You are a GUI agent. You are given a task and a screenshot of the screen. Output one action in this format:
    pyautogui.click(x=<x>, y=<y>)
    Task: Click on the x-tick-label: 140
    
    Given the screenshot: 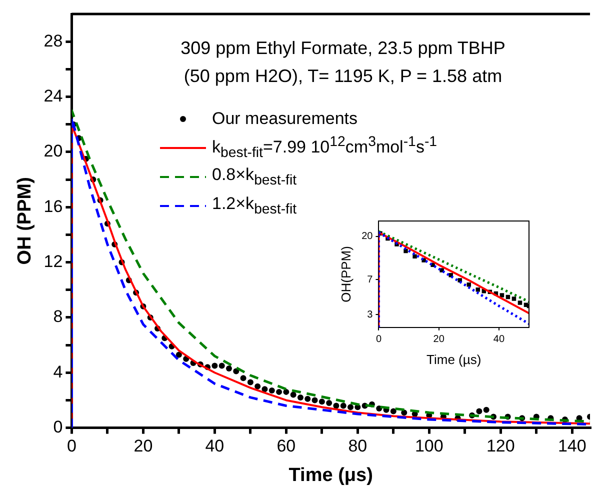 What is the action you would take?
    pyautogui.click(x=572, y=446)
    